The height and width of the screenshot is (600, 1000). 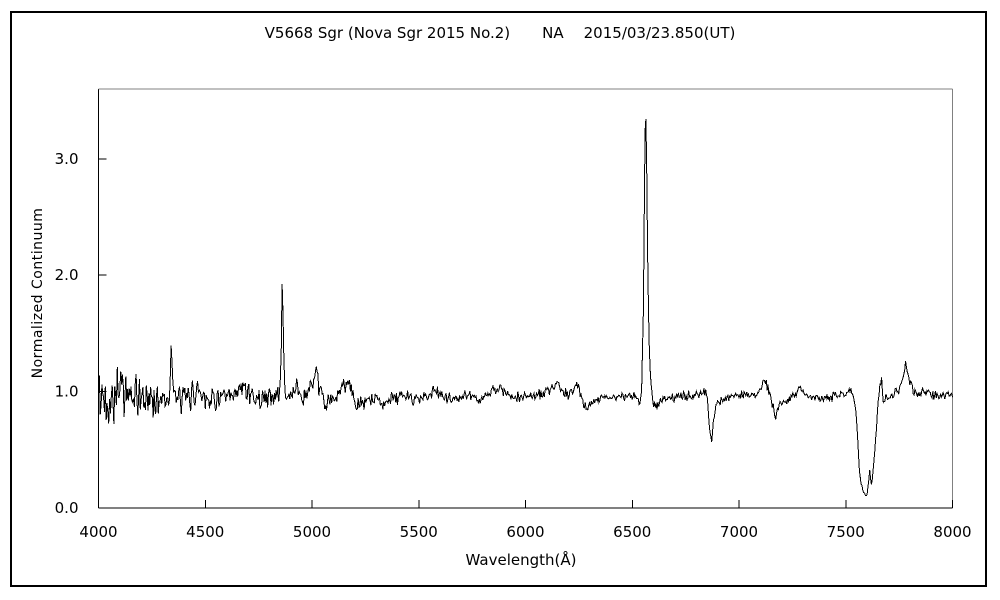 What do you see at coordinates (525, 532) in the screenshot?
I see `x-tick-label: 6000` at bounding box center [525, 532].